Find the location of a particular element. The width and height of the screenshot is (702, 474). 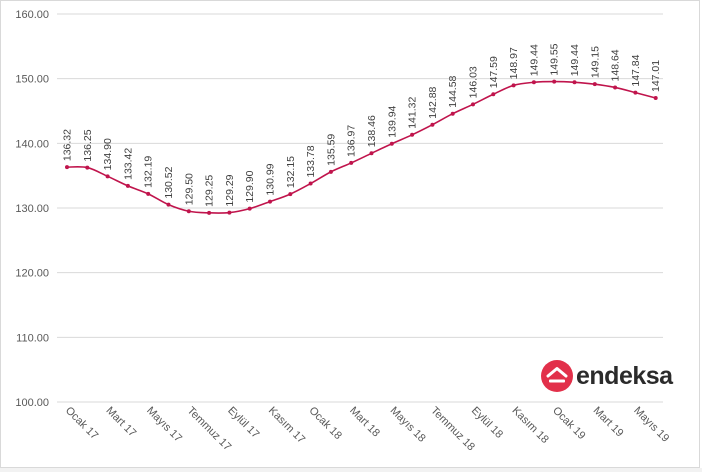

bottom-strip is located at coordinates (351, 470).